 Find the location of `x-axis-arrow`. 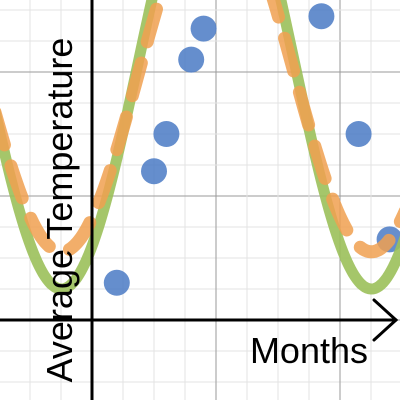

x-axis-arrow is located at coordinates (385, 320).